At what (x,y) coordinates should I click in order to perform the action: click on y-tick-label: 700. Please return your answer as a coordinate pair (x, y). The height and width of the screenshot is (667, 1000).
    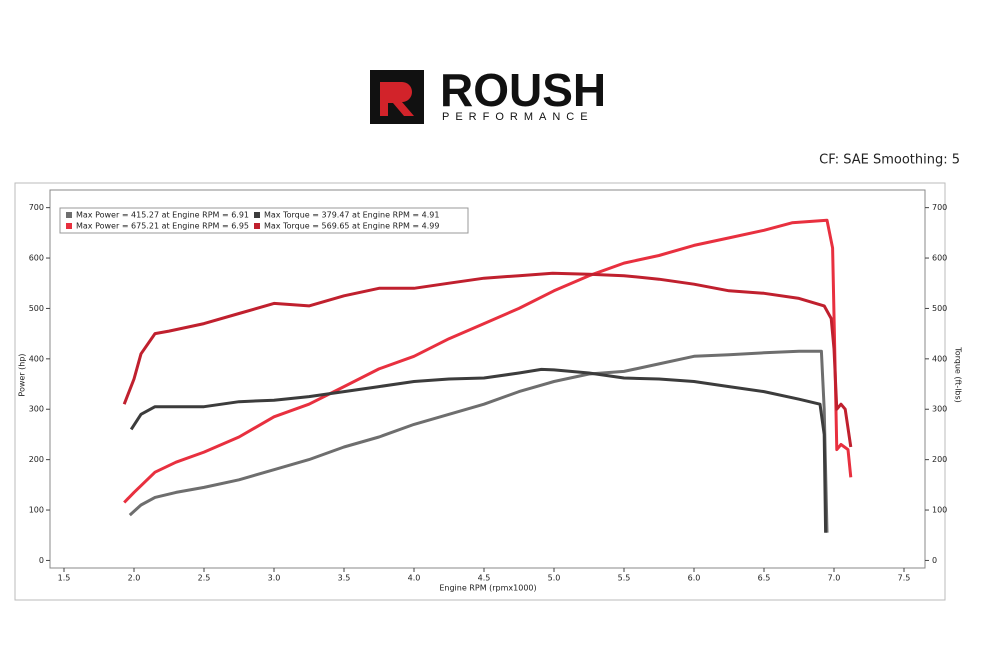
    Looking at the image, I should click on (36, 207).